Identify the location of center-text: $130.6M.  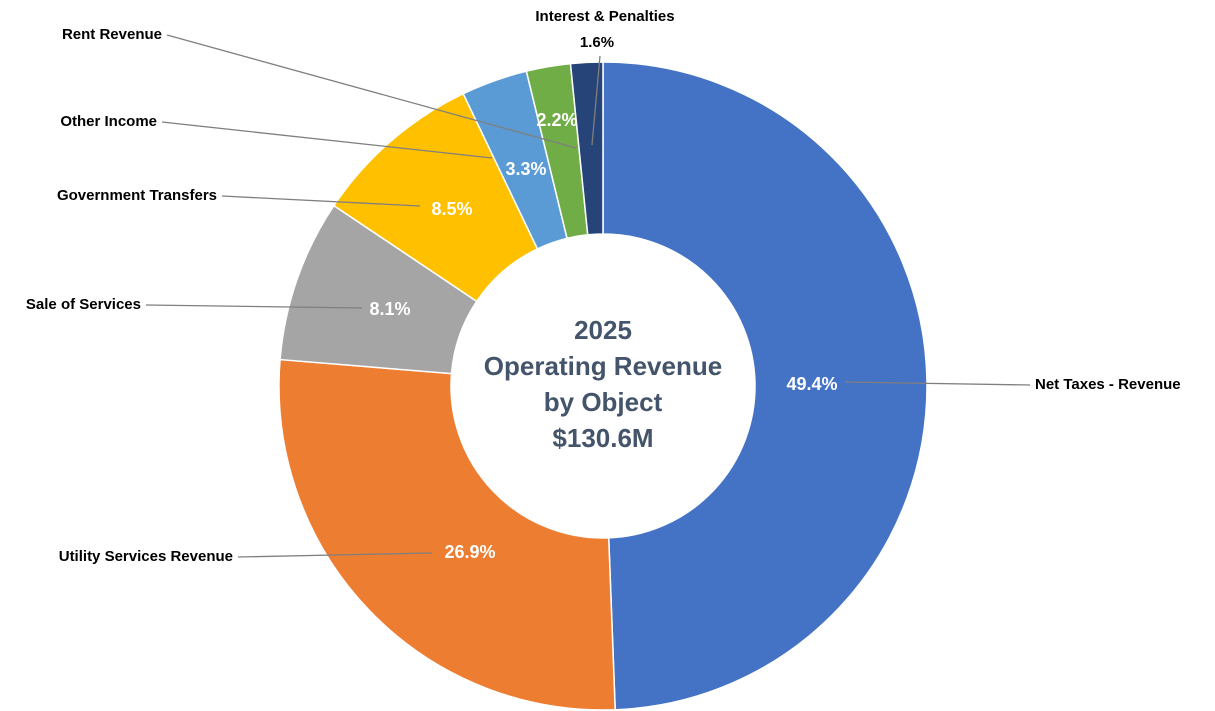
(602, 438).